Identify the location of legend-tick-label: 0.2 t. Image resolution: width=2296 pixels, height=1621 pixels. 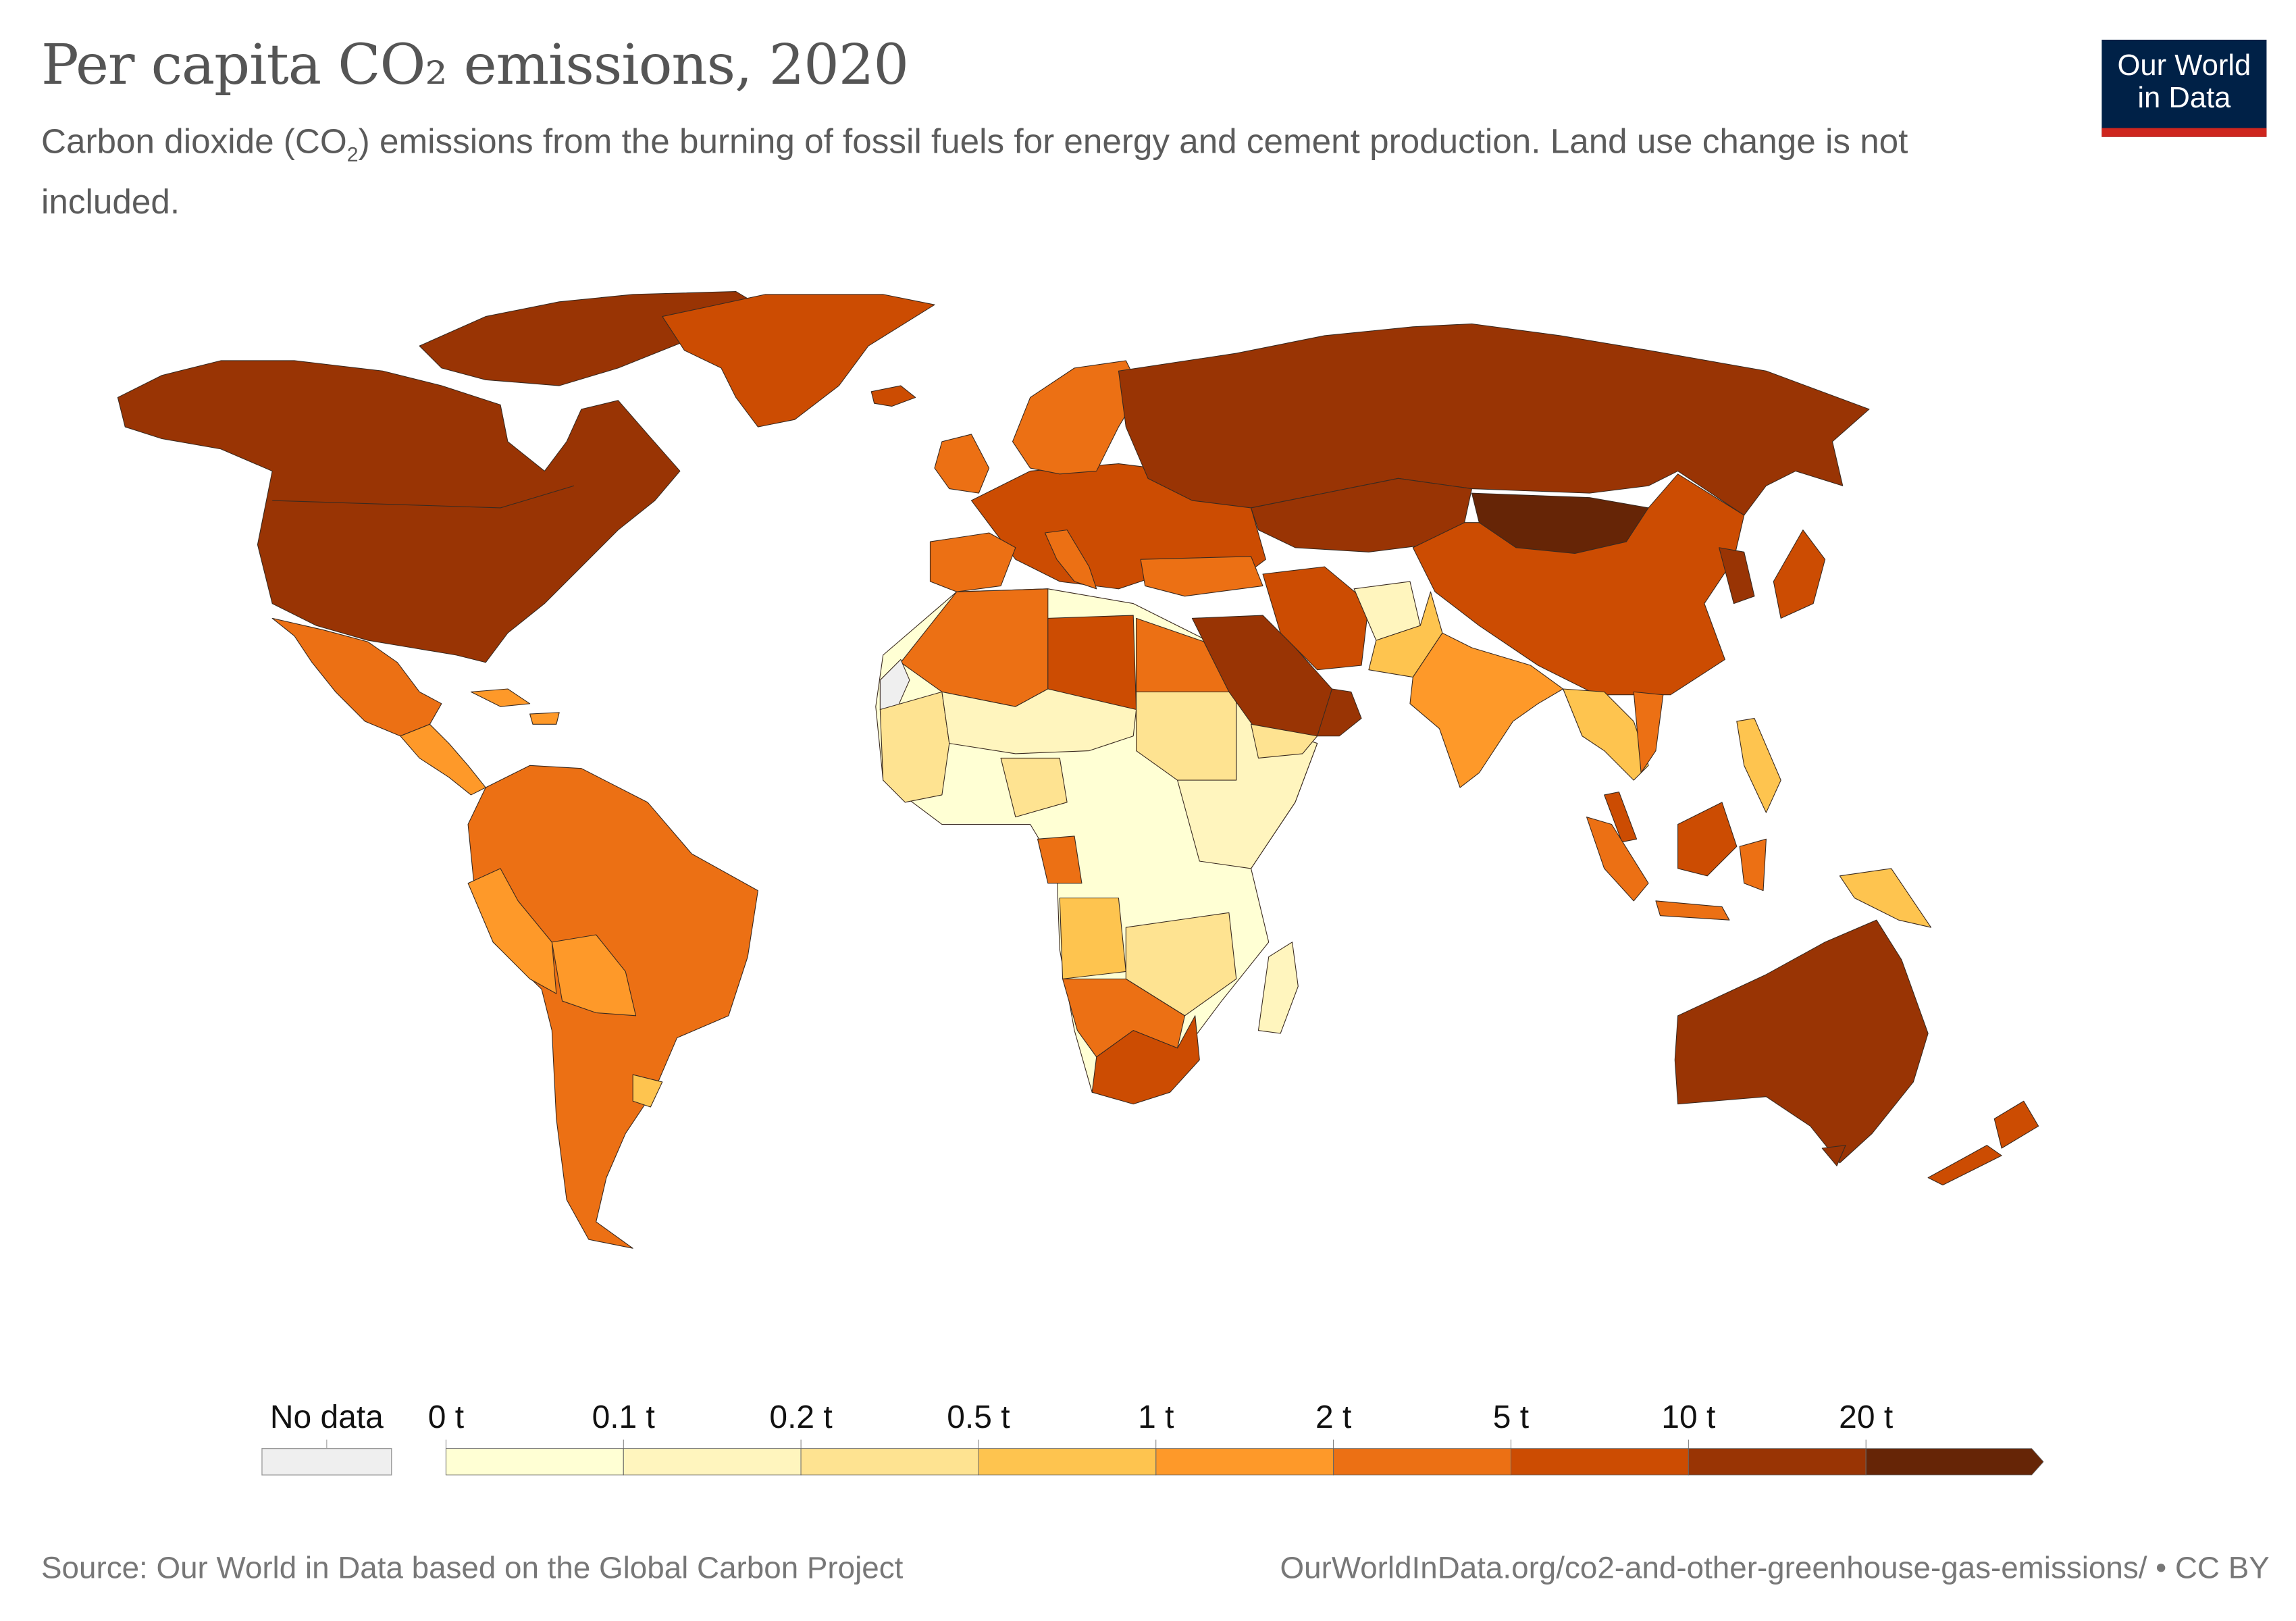
(801, 1417).